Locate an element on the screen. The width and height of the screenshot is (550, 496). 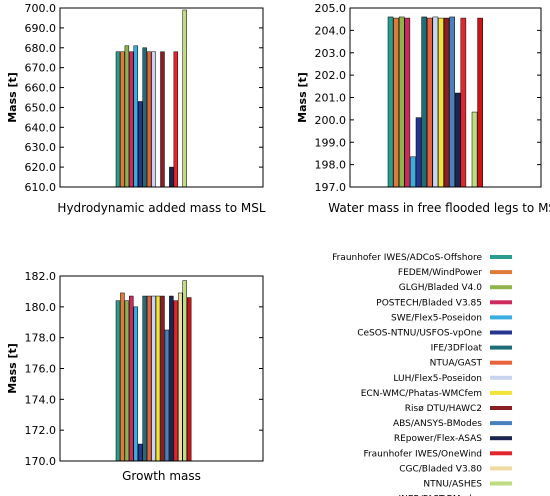
plot-frame is located at coordinates (161, 97).